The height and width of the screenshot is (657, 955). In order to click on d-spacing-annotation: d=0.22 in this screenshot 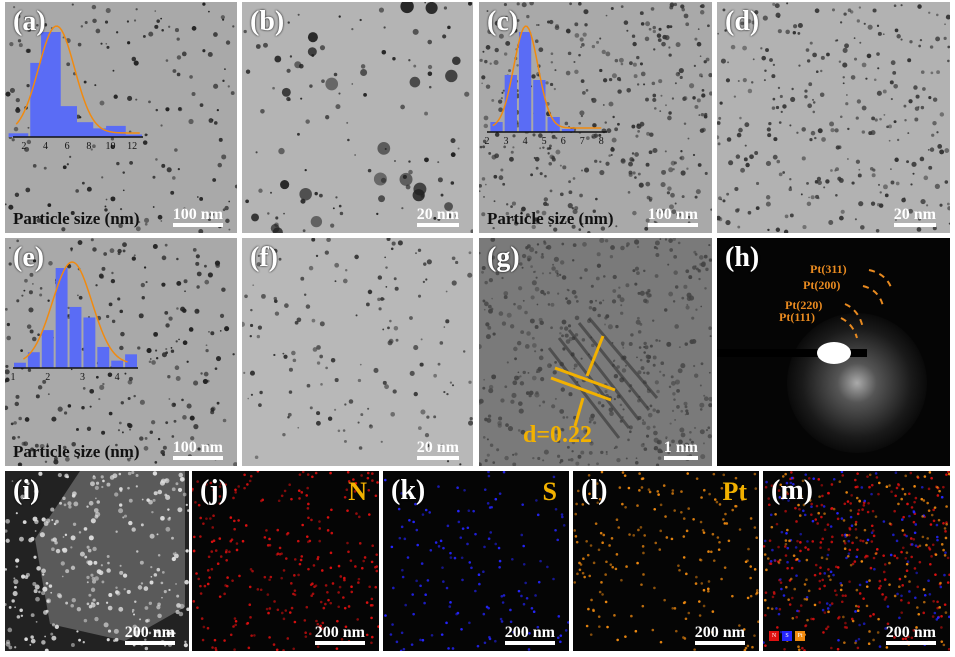, I will do `click(558, 435)`.